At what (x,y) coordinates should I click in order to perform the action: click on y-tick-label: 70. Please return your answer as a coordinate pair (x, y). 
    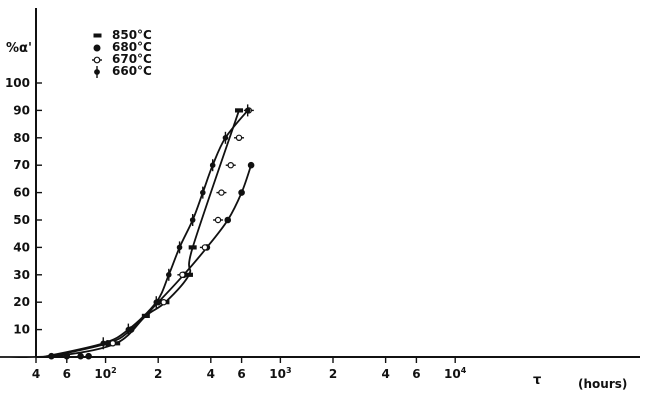
    Looking at the image, I should click on (21, 165).